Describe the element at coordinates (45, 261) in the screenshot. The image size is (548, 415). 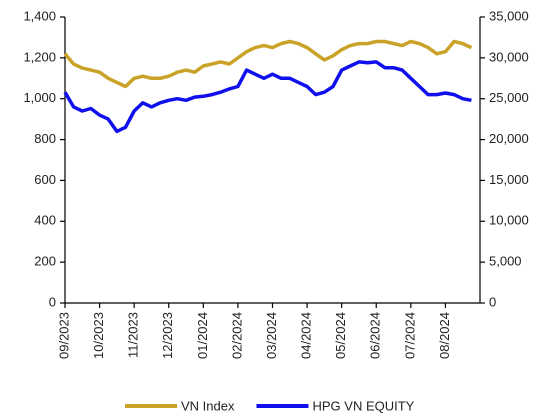
I see `y-tick-label: 200` at that location.